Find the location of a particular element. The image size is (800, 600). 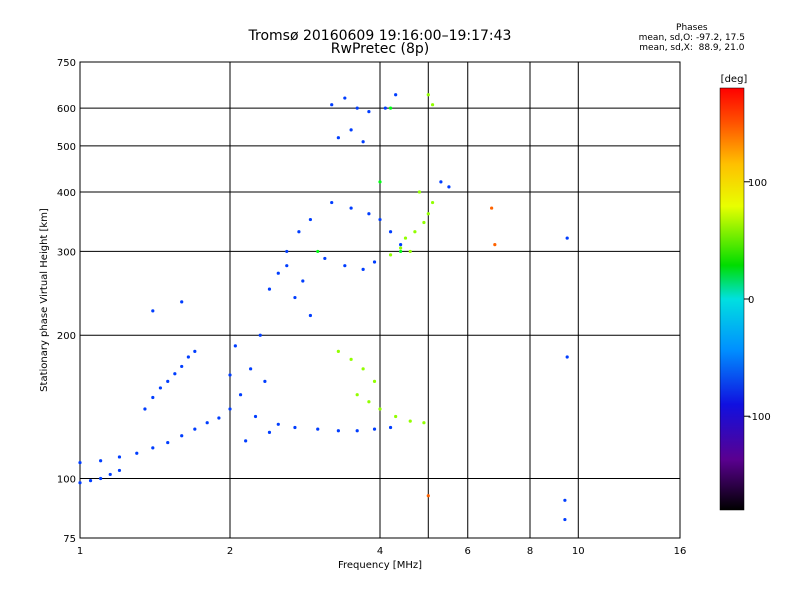

y-tick-label: 100 is located at coordinates (66, 480).